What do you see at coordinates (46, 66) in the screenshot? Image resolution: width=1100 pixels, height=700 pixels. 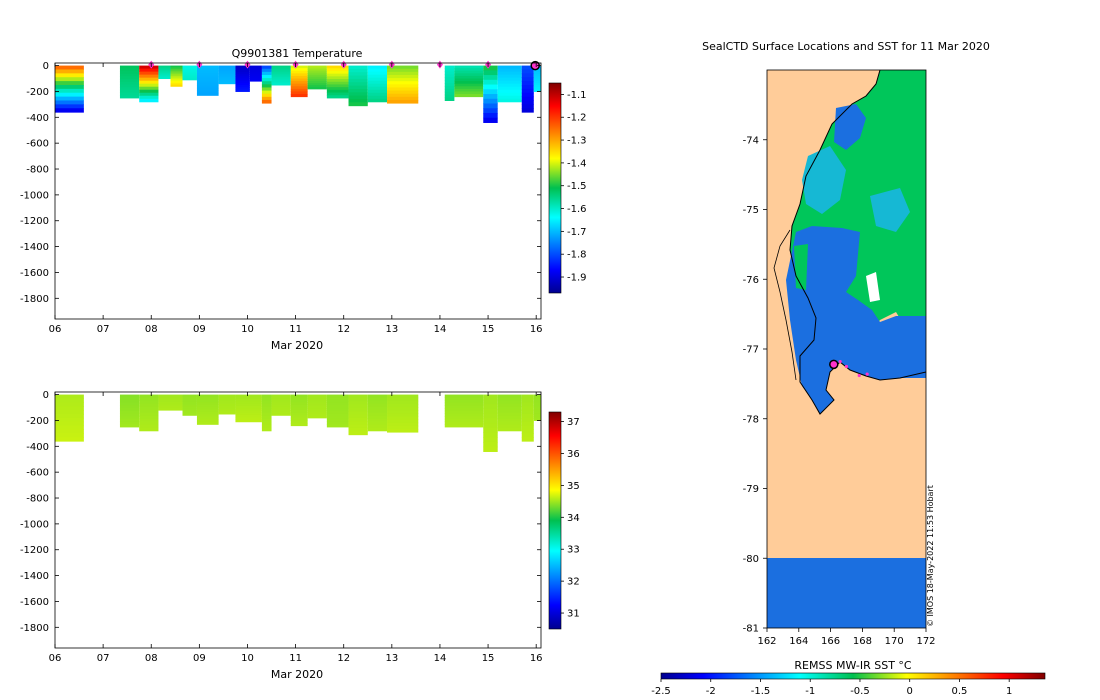 I see `temperature-y-tick-label: 0` at bounding box center [46, 66].